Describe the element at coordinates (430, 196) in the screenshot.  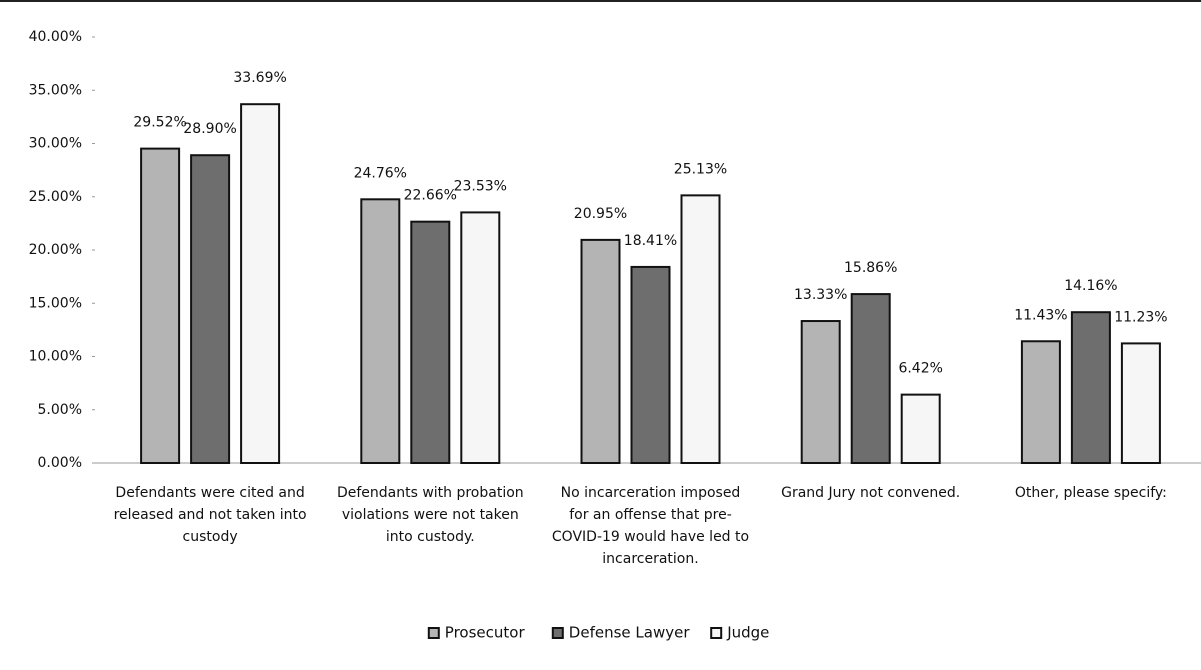
I see `data-label: 22.66%` at that location.